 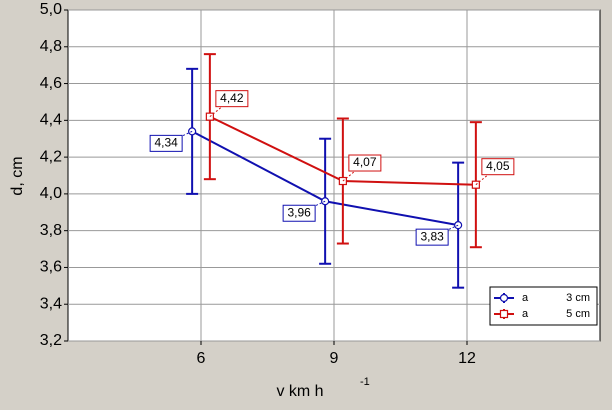 I want to click on x-axis-label-superscript: -1, so click(x=365, y=382).